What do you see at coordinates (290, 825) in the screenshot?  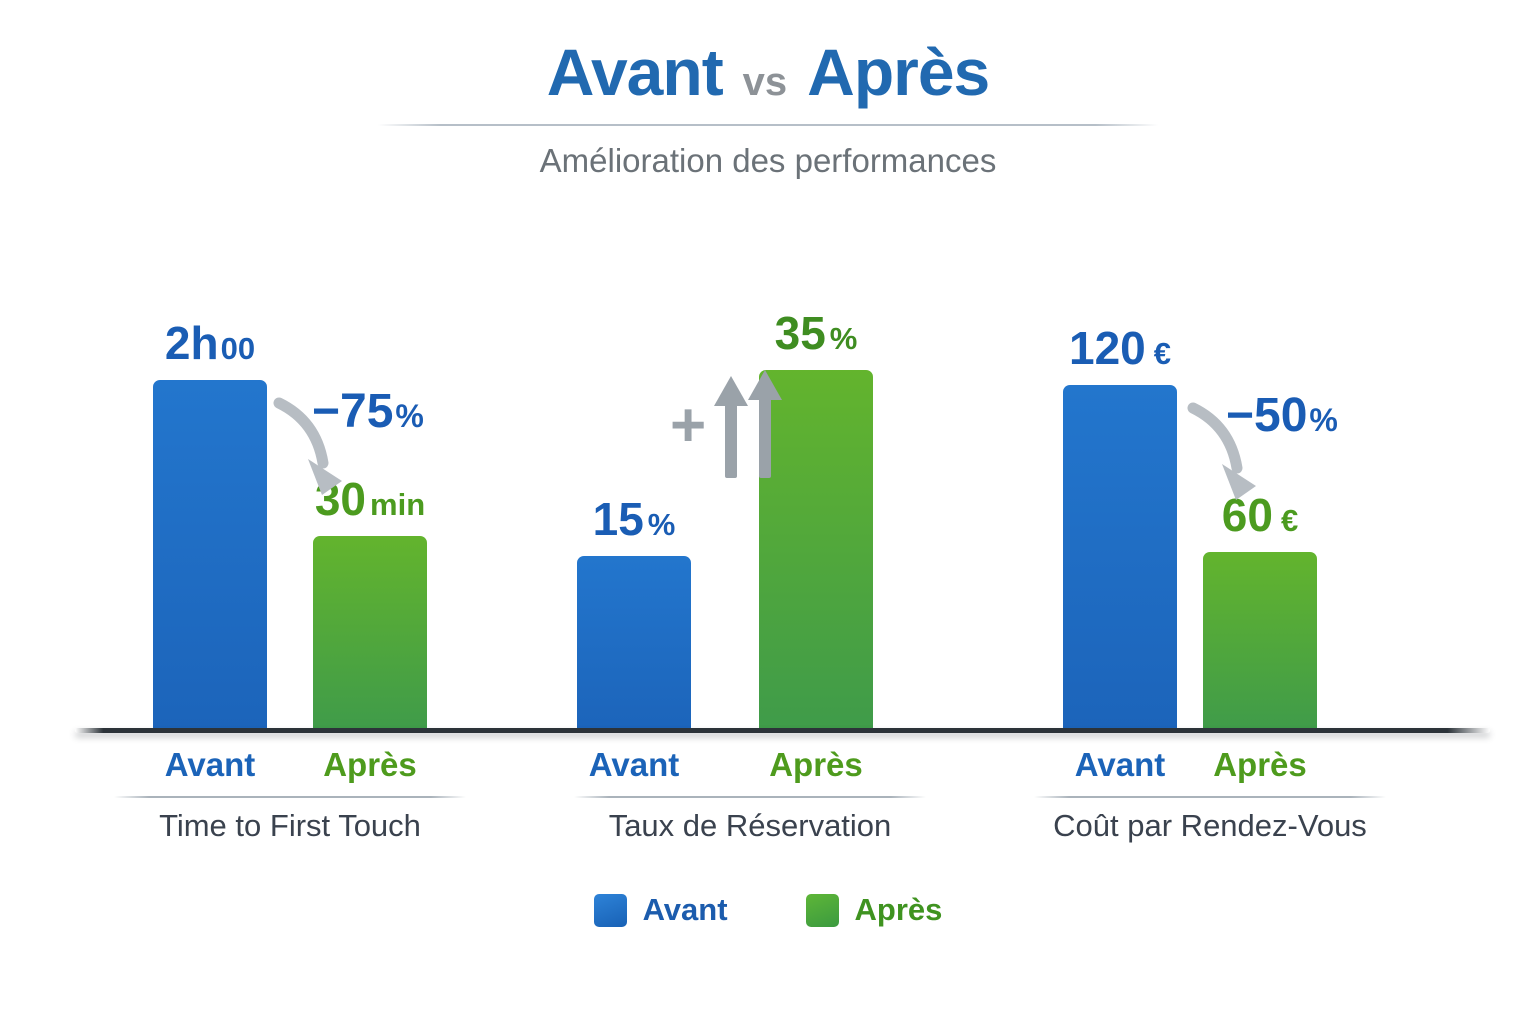 I see `metric-label: Time to First Touch` at bounding box center [290, 825].